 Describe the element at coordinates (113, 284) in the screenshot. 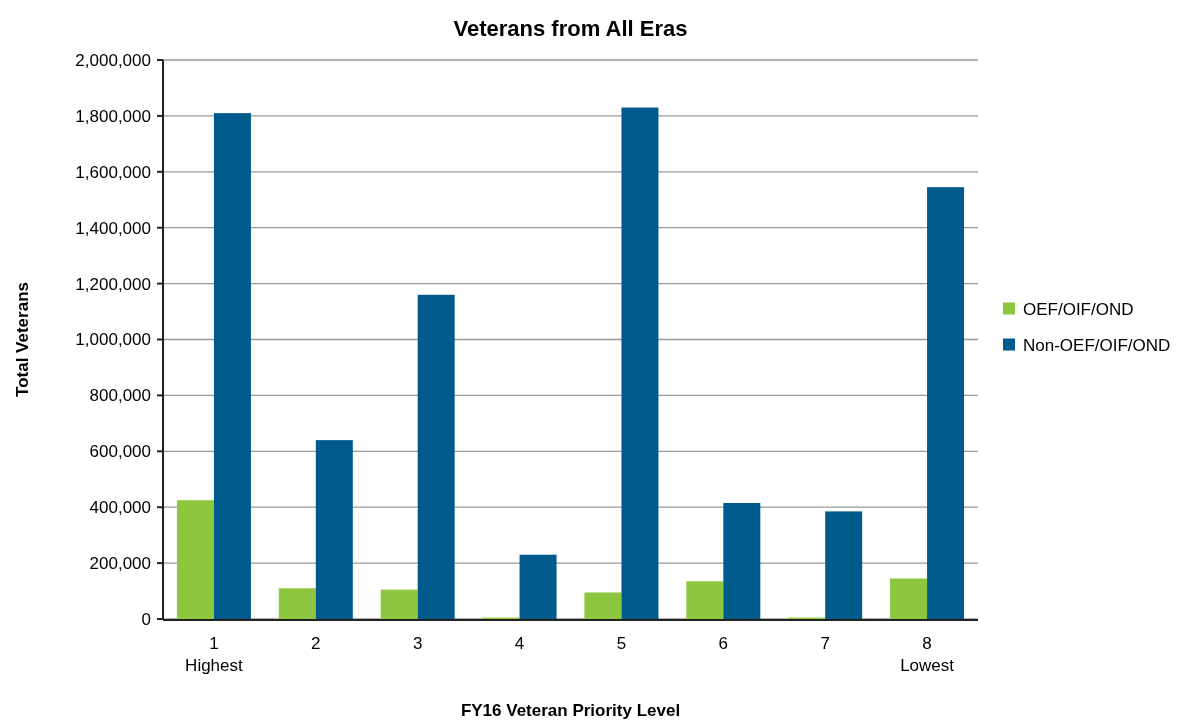

I see `y-tick-label: 1,200,000` at that location.